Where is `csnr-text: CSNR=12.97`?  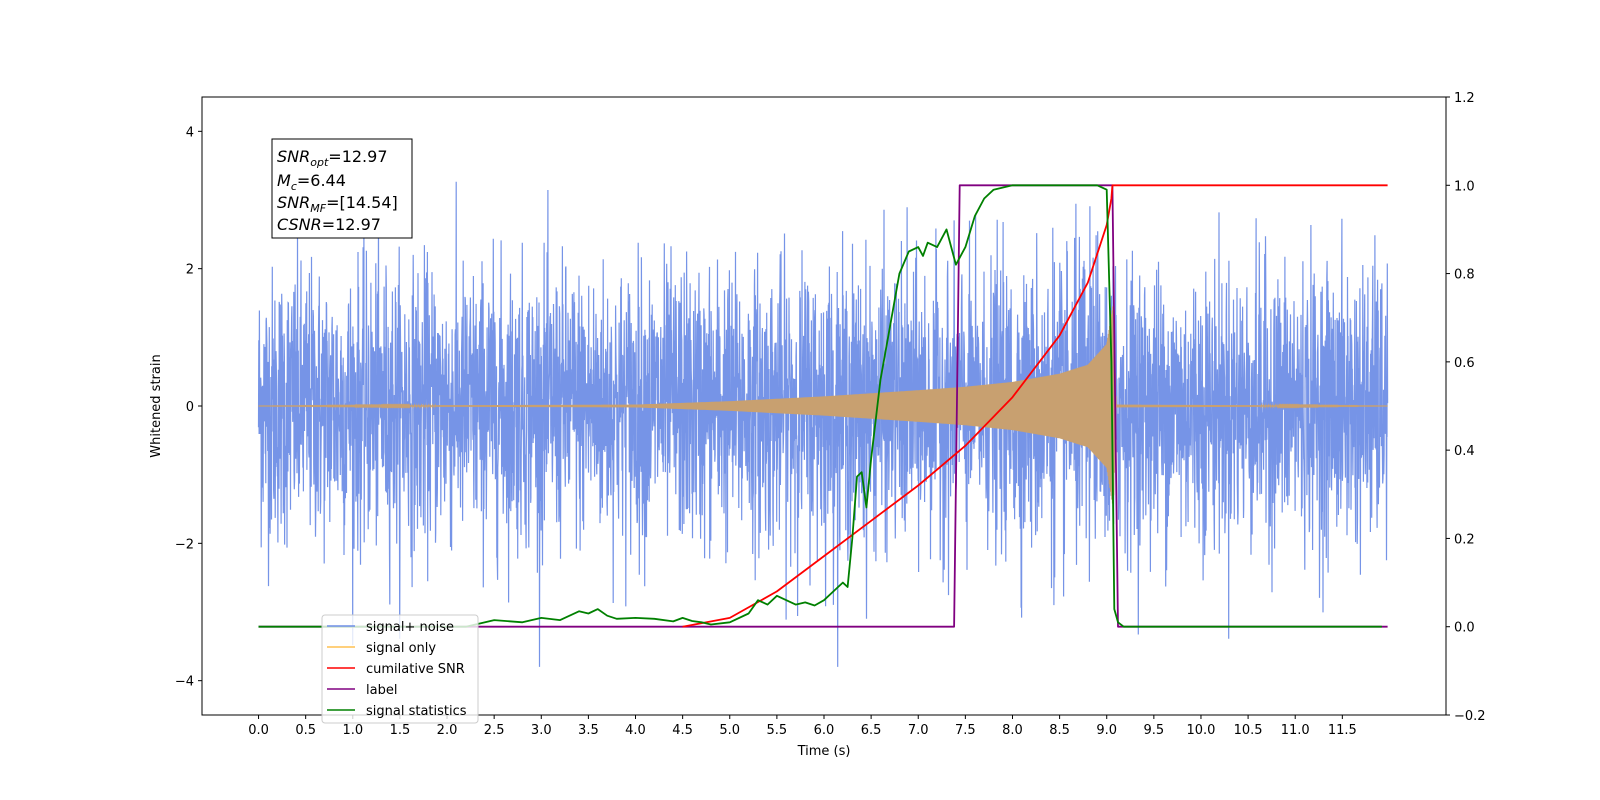 csnr-text: CSNR=12.97 is located at coordinates (329, 224).